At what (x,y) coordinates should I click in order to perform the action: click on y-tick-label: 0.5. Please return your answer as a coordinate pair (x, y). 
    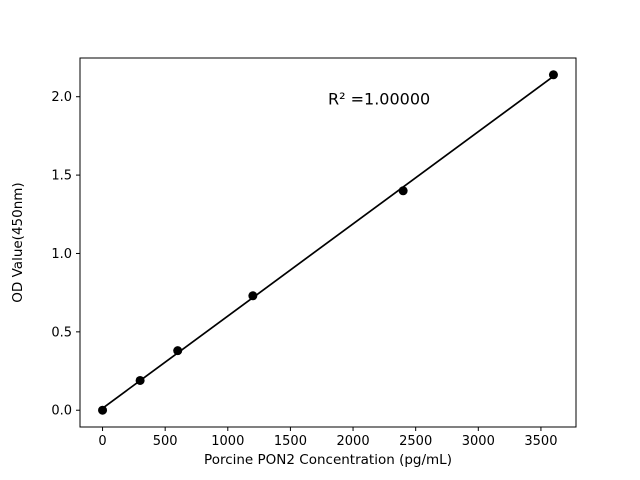
    Looking at the image, I should click on (61, 332).